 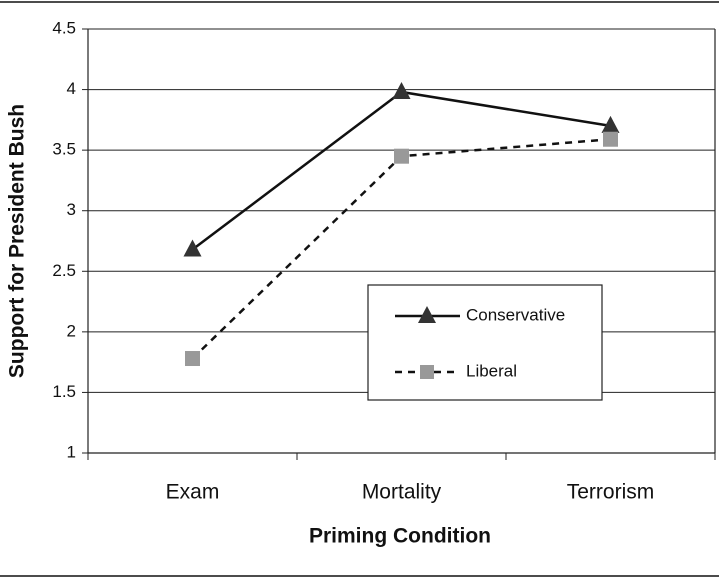 What do you see at coordinates (71, 209) in the screenshot?
I see `y-tick-label: 3` at bounding box center [71, 209].